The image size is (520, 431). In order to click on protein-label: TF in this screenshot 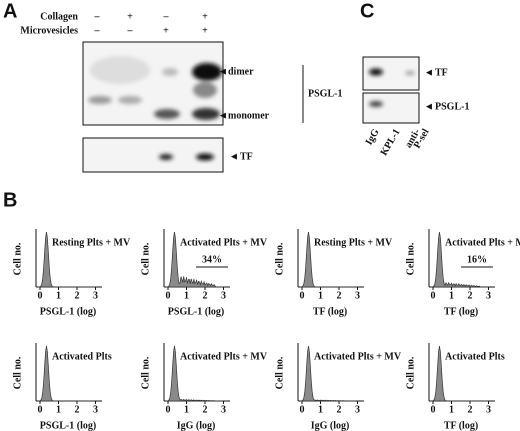, I will do `click(246, 156)`.